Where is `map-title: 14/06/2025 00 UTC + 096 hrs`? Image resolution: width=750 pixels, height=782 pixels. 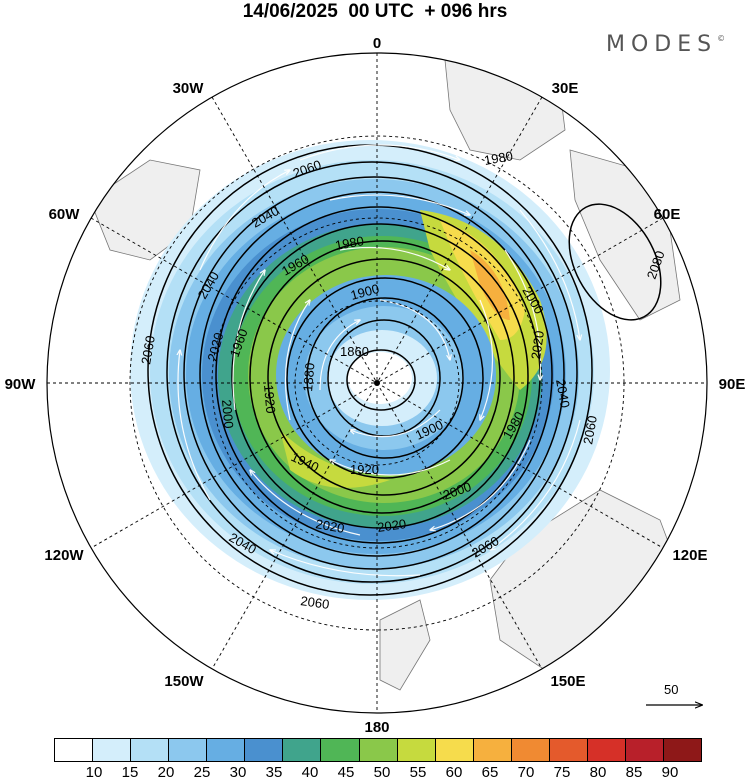
map-title: 14/06/2025 00 UTC + 096 hrs is located at coordinates (375, 11).